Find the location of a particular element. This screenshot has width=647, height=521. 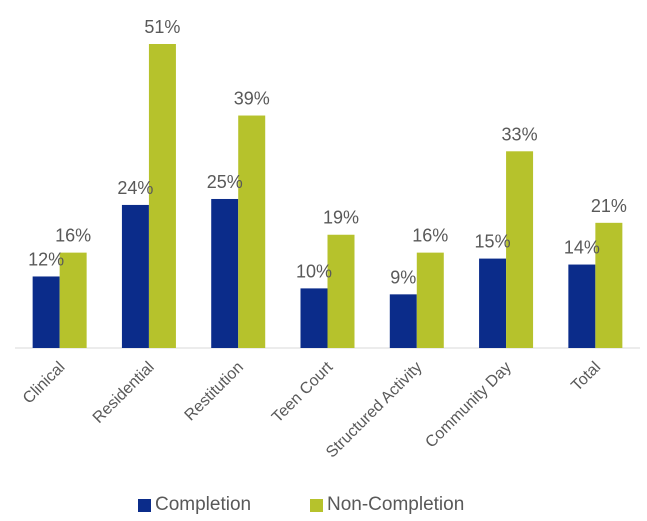

data-label: 39% is located at coordinates (252, 99).